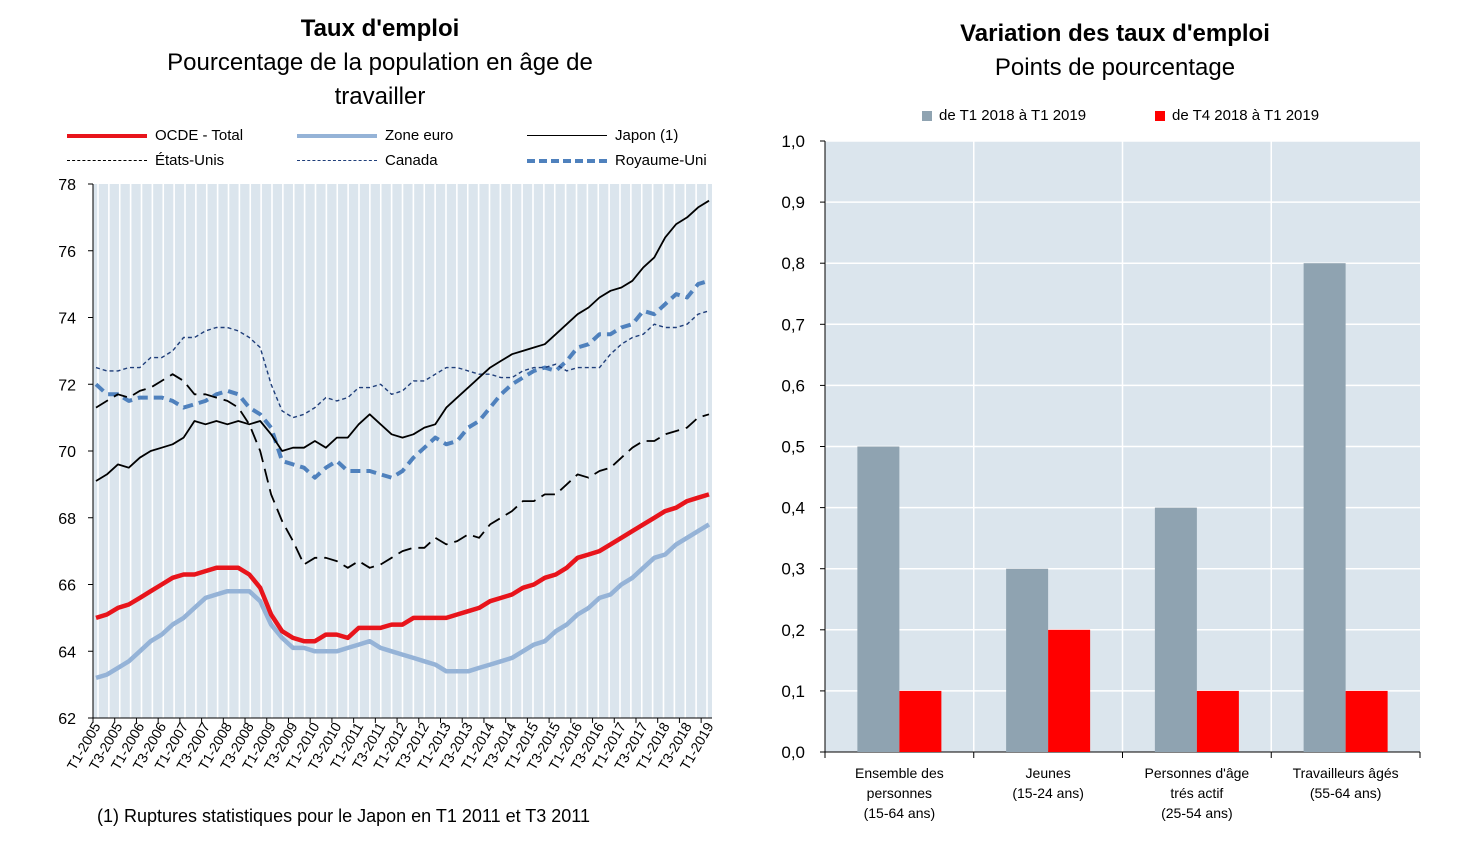 Image resolution: width=1460 pixels, height=841 pixels. I want to click on category-label-line: Ensemble des, so click(899, 773).